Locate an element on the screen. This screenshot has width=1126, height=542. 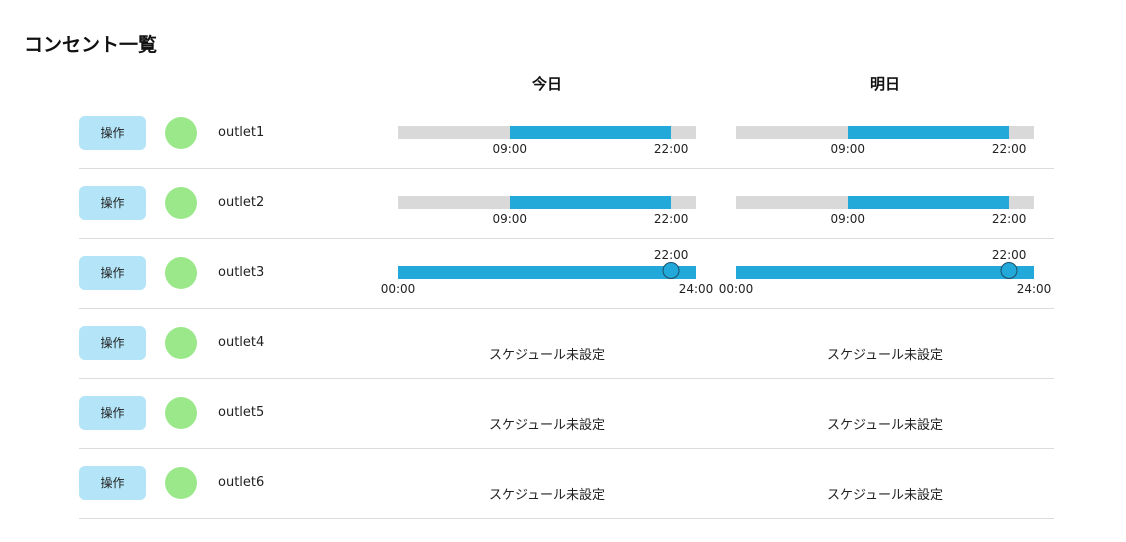
schedule-today: 22:00 00:00 24:00 is located at coordinates (547, 273).